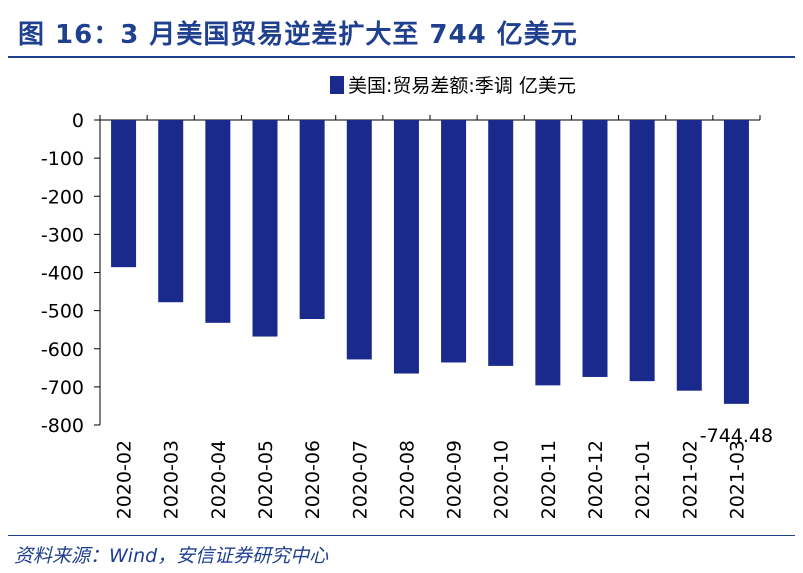 This screenshot has height=573, width=803. I want to click on data-label: -744.48, so click(736, 436).